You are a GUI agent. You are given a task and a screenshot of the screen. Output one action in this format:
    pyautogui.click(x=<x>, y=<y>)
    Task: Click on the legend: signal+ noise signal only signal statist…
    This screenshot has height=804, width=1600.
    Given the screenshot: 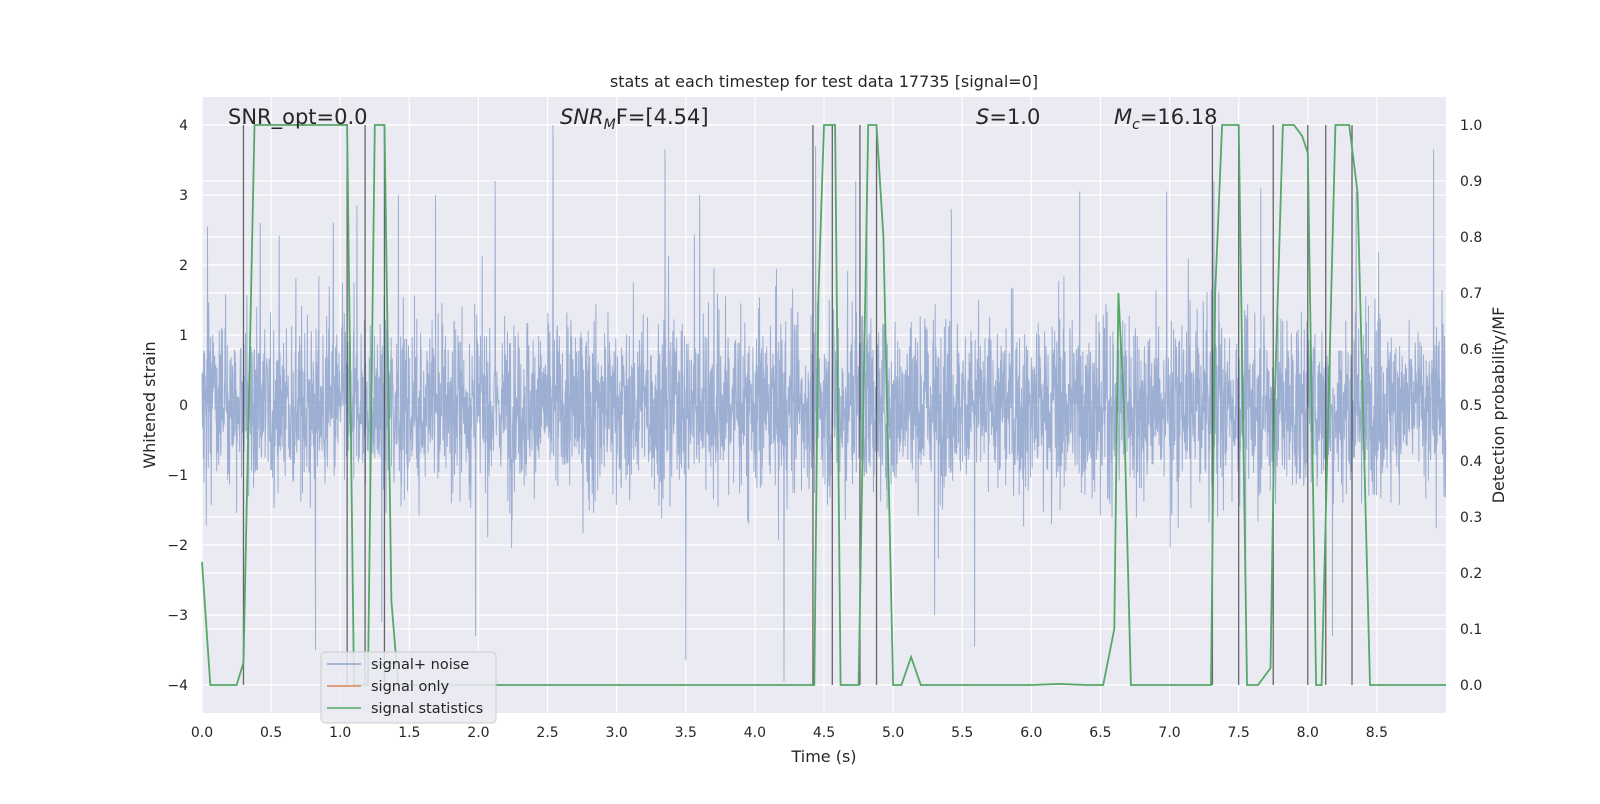 What is the action you would take?
    pyautogui.click(x=408, y=687)
    